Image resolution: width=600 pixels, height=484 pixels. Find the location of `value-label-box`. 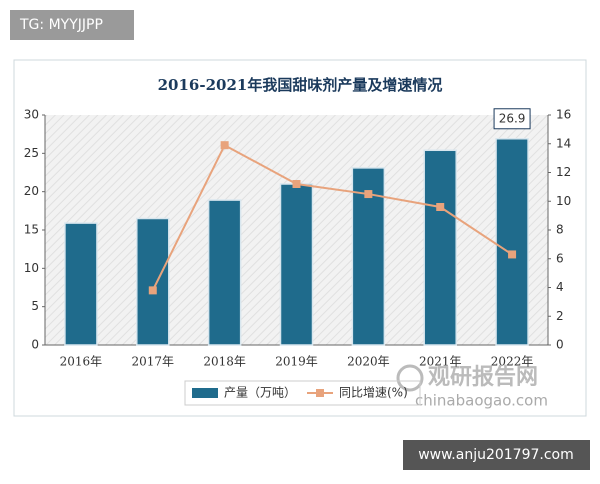

value-label-box is located at coordinates (512, 119).